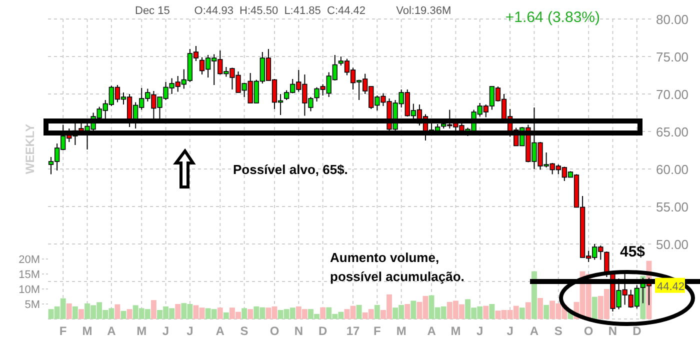 The image size is (700, 340). I want to click on y2-tick-label: 5M, so click(32, 305).